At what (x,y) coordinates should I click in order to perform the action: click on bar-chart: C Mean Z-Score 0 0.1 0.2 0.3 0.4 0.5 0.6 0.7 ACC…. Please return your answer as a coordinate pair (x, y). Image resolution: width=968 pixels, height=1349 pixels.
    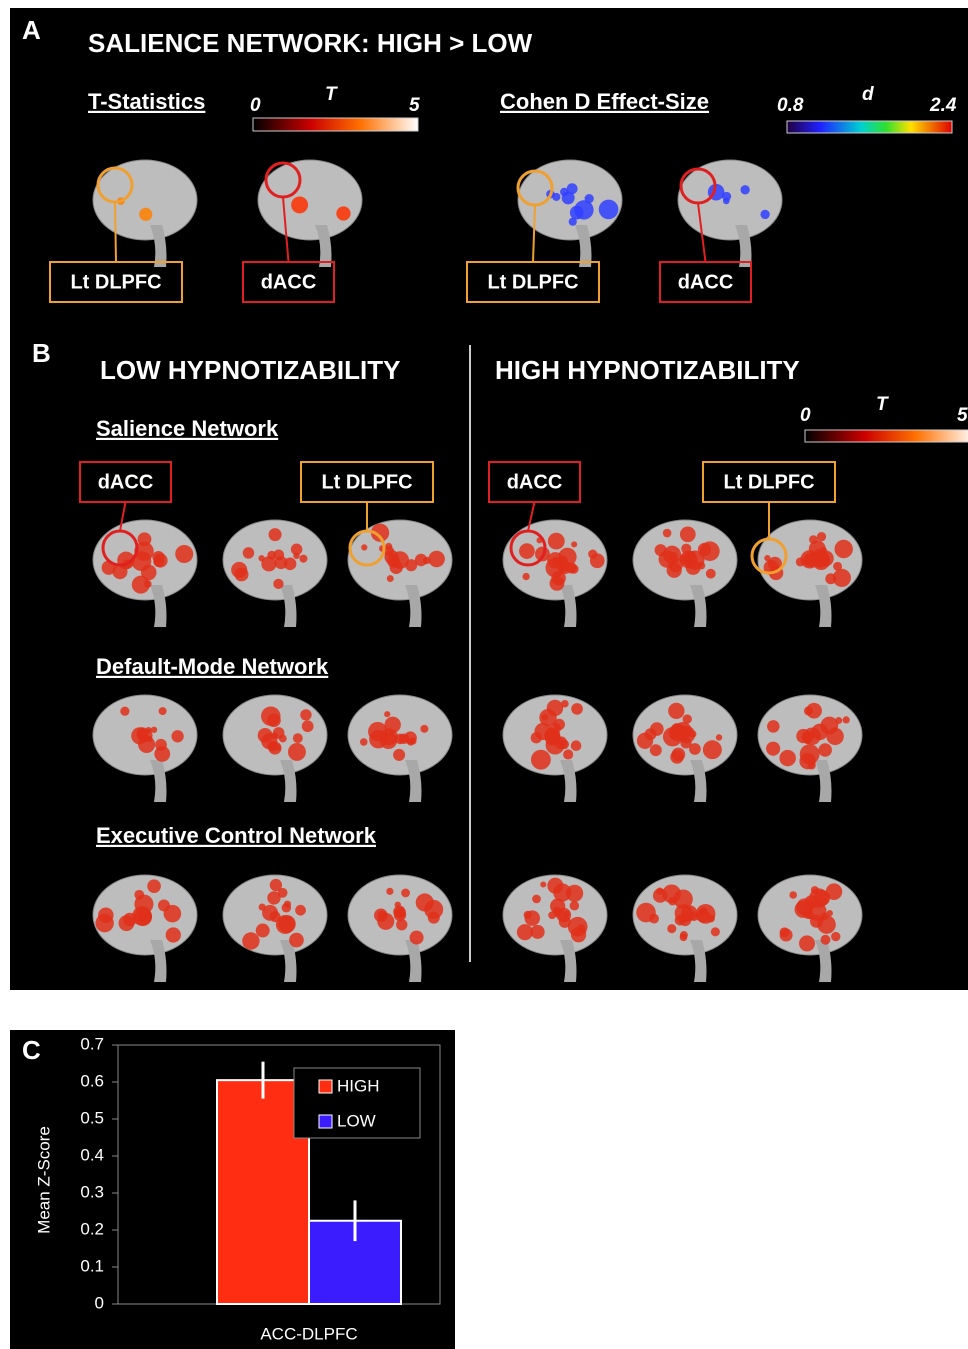
    Looking at the image, I should click on (231, 1188).